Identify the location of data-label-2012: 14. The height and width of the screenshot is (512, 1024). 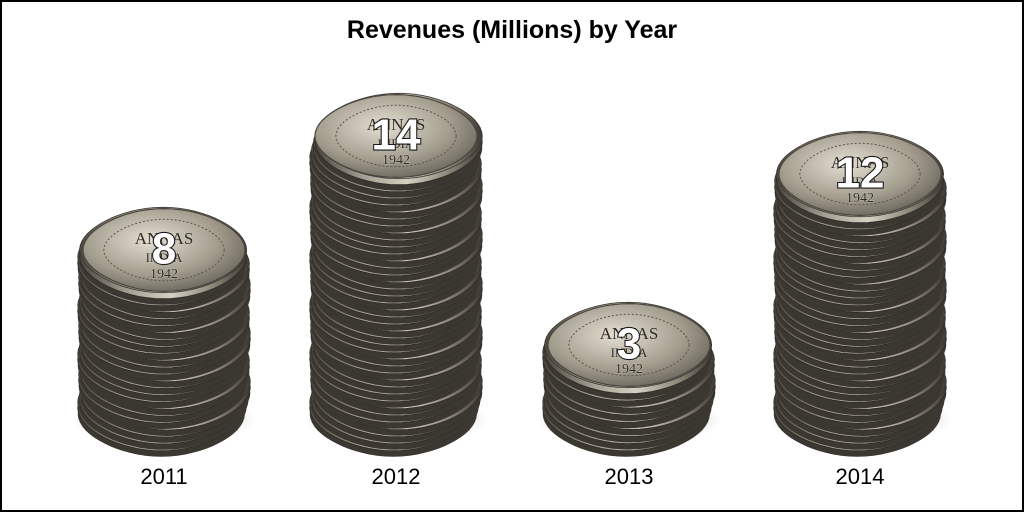
(396, 135).